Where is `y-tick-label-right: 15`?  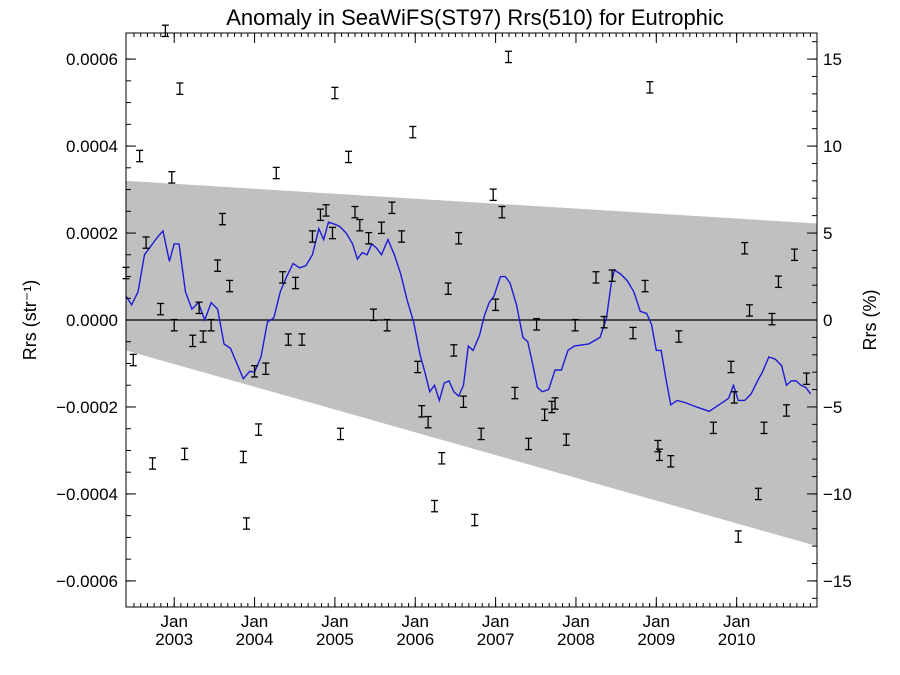 y-tick-label-right: 15 is located at coordinates (832, 59).